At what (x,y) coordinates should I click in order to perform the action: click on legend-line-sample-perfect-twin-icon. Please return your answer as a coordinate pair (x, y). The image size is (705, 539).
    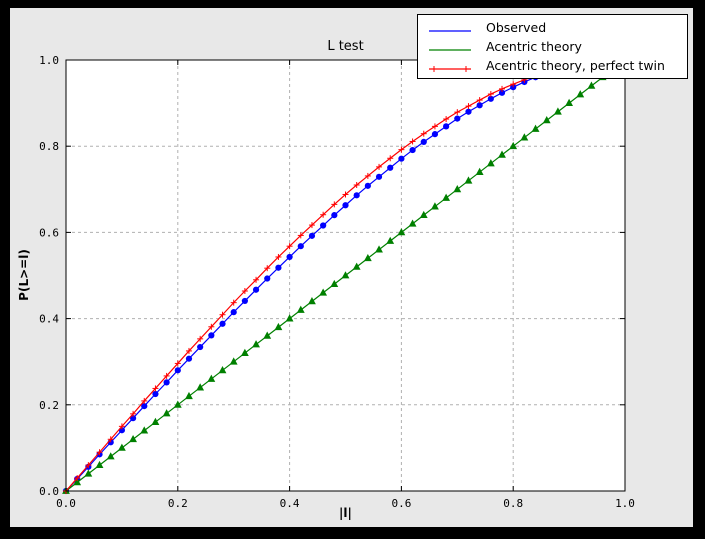
    Looking at the image, I should click on (450, 66).